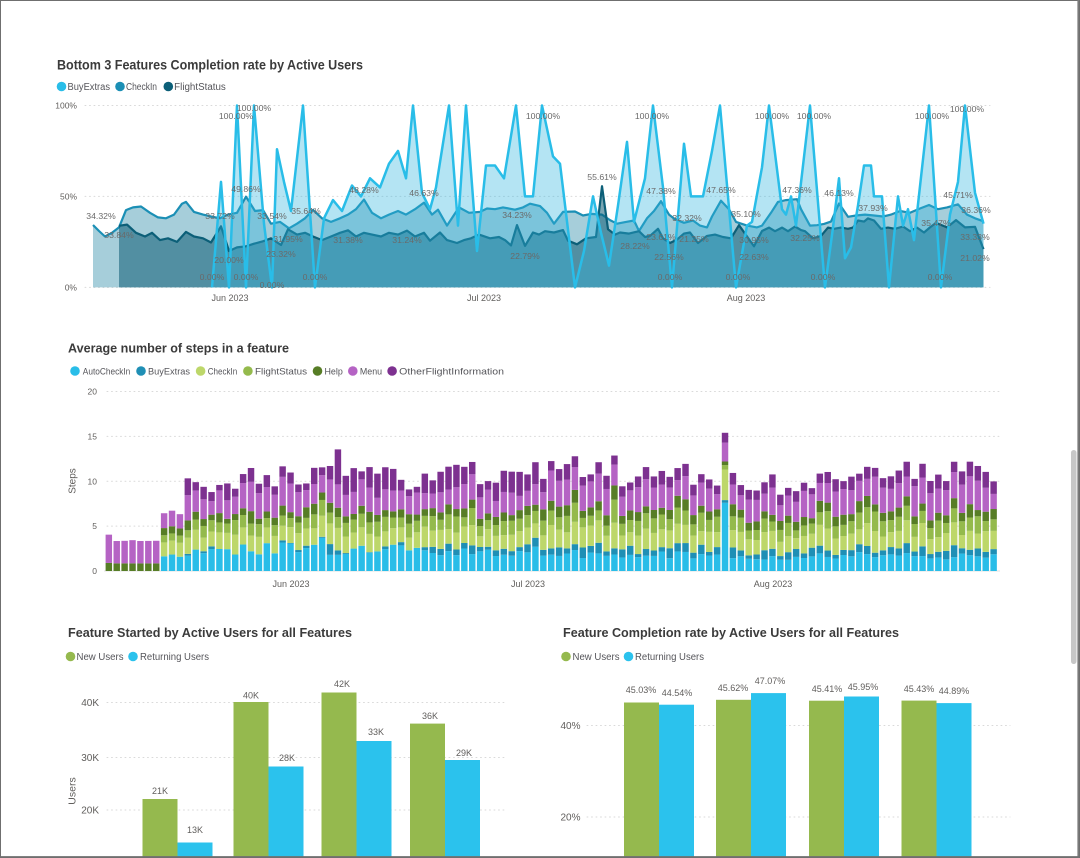  What do you see at coordinates (281, 254) in the screenshot?
I see `svg-text: 23.32%` at bounding box center [281, 254].